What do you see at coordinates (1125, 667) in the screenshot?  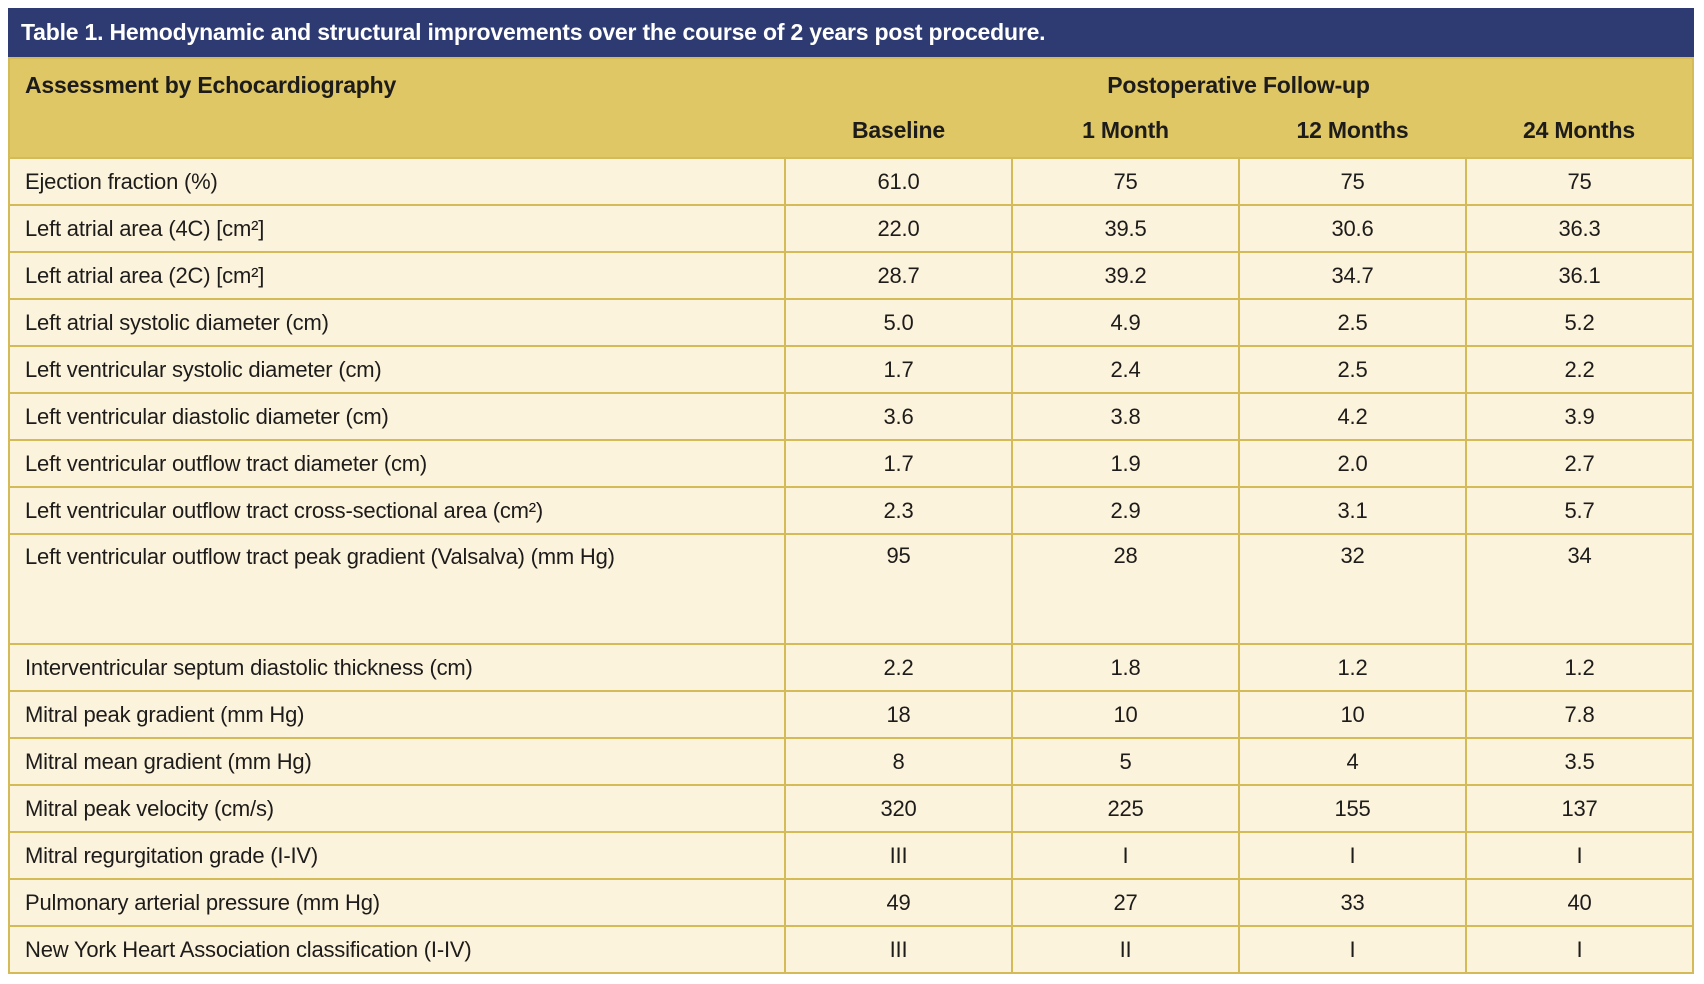 I see `row-value: 1.8` at bounding box center [1125, 667].